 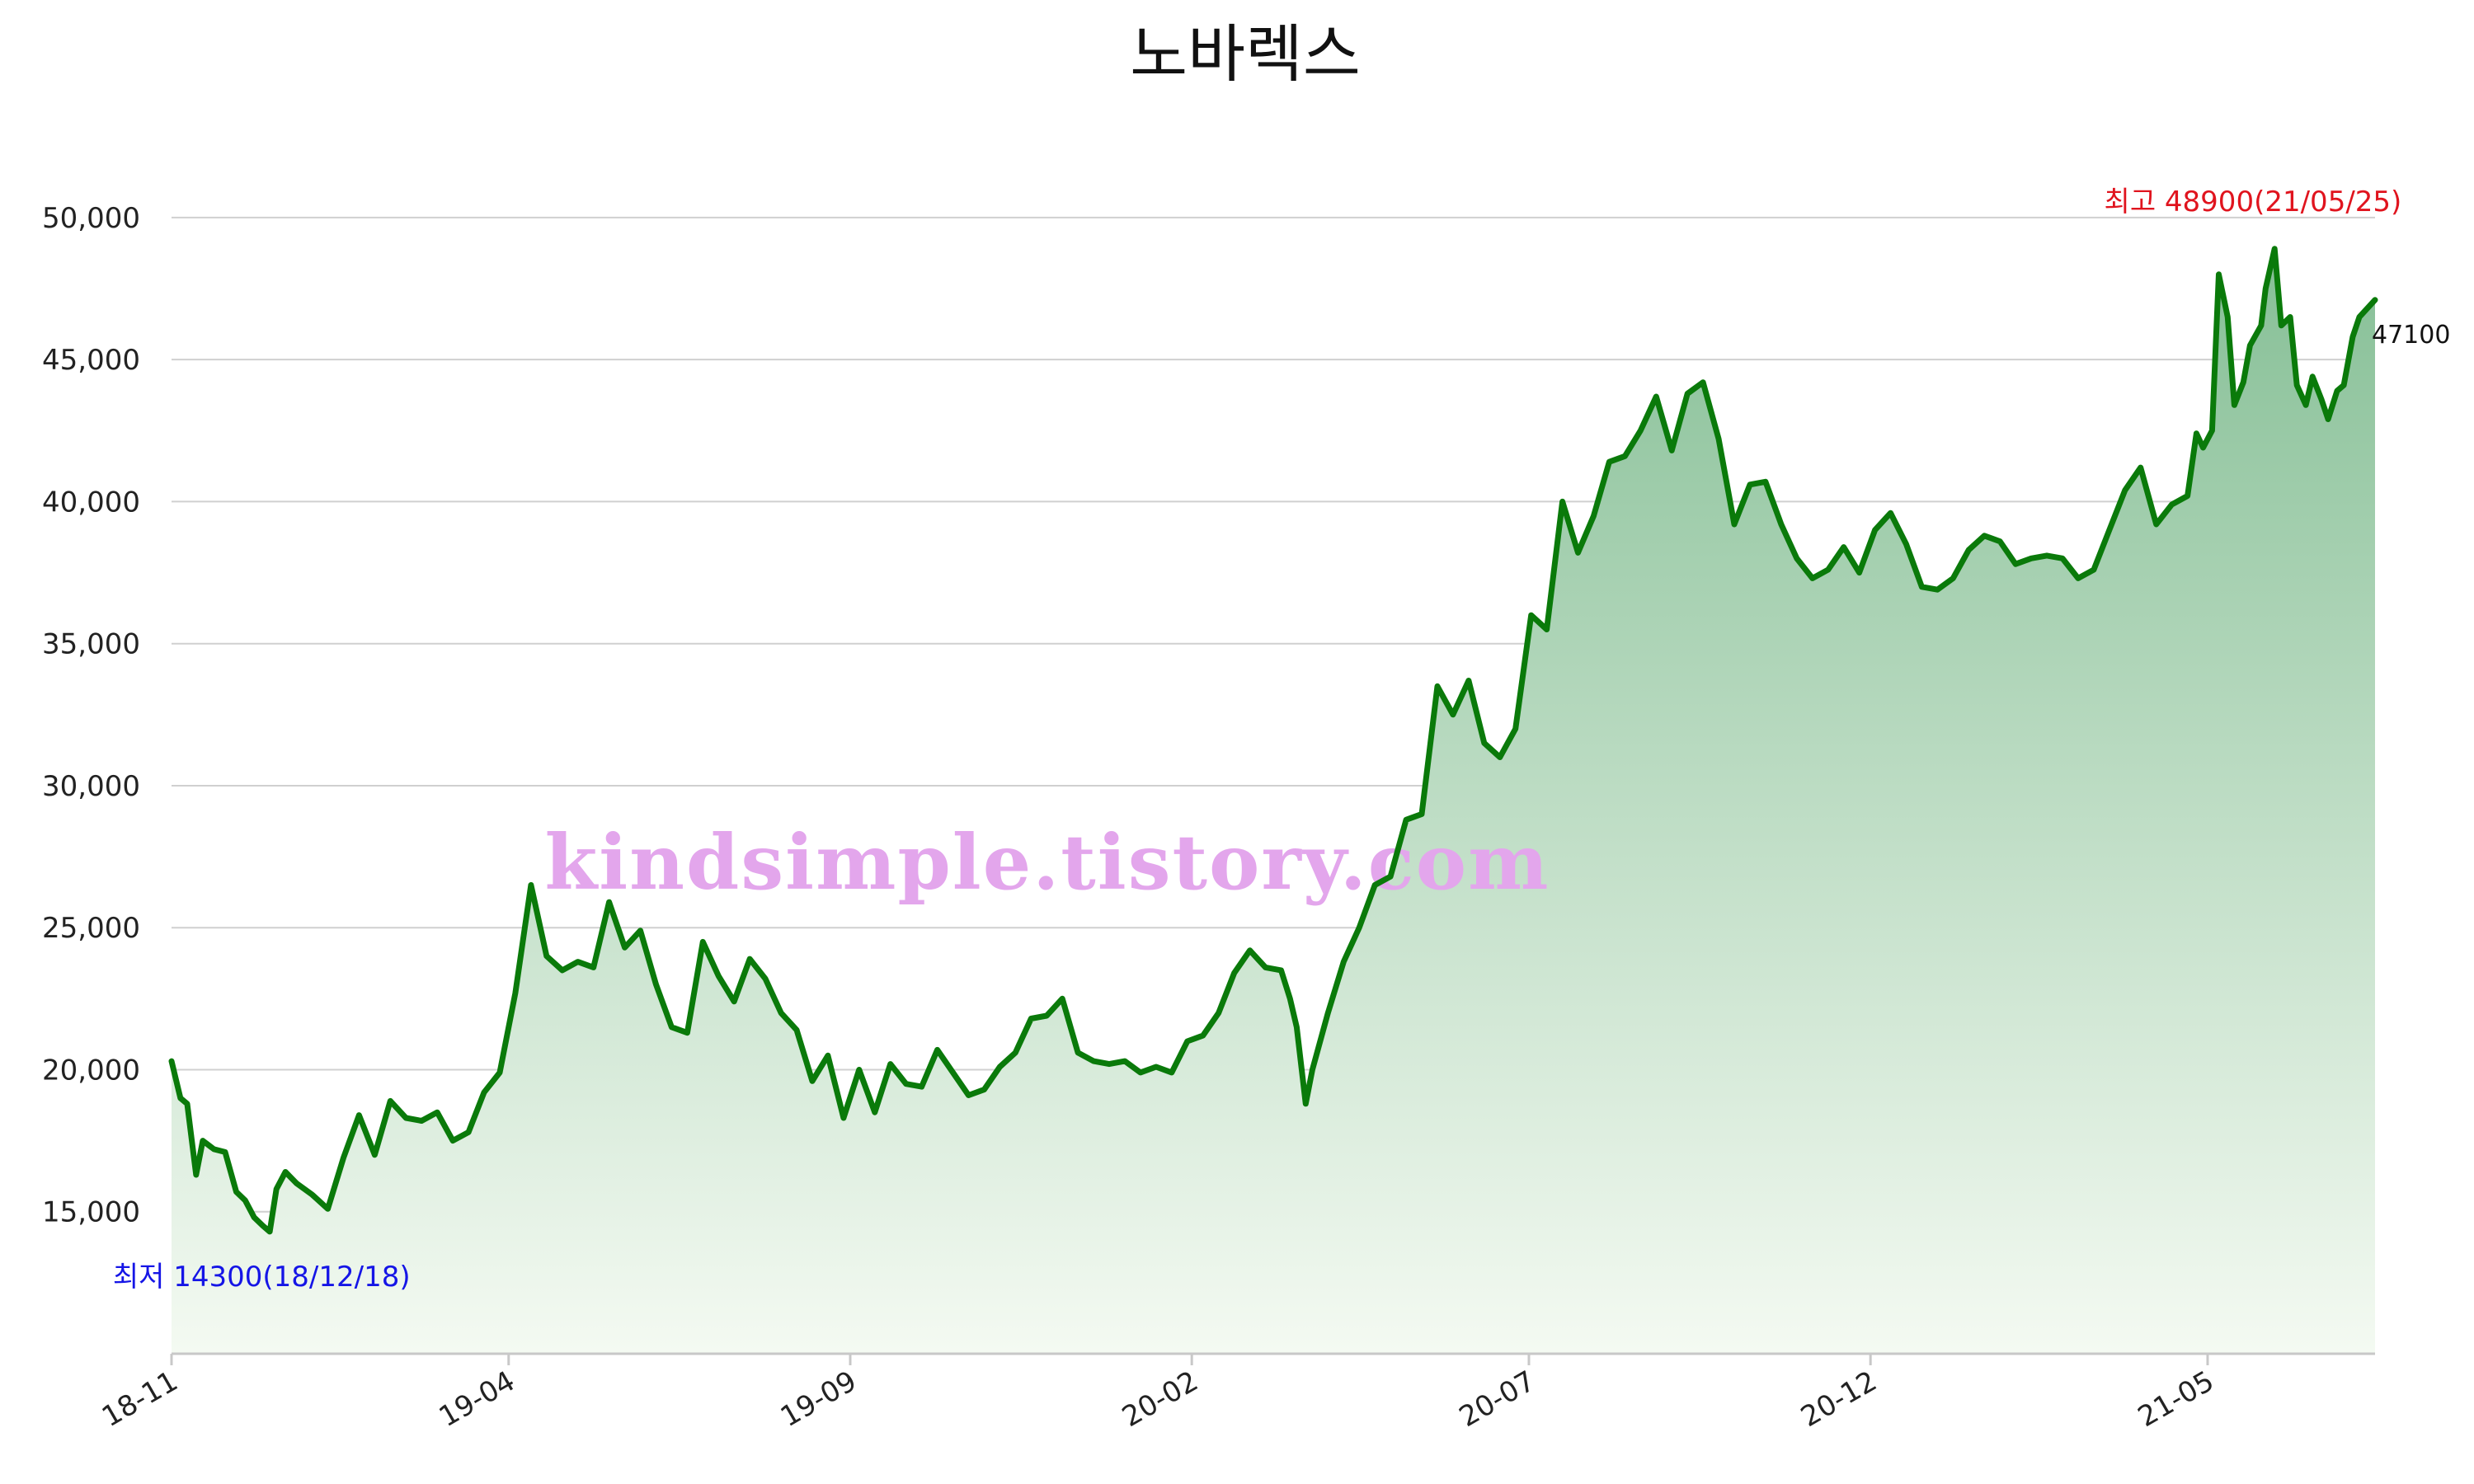 I want to click on x-tick-label: 18-11, so click(x=140, y=1399).